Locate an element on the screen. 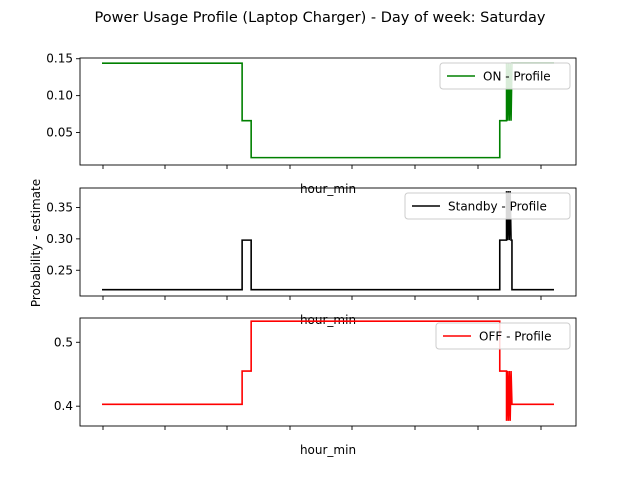  legend-label: ON - Profile is located at coordinates (517, 77).